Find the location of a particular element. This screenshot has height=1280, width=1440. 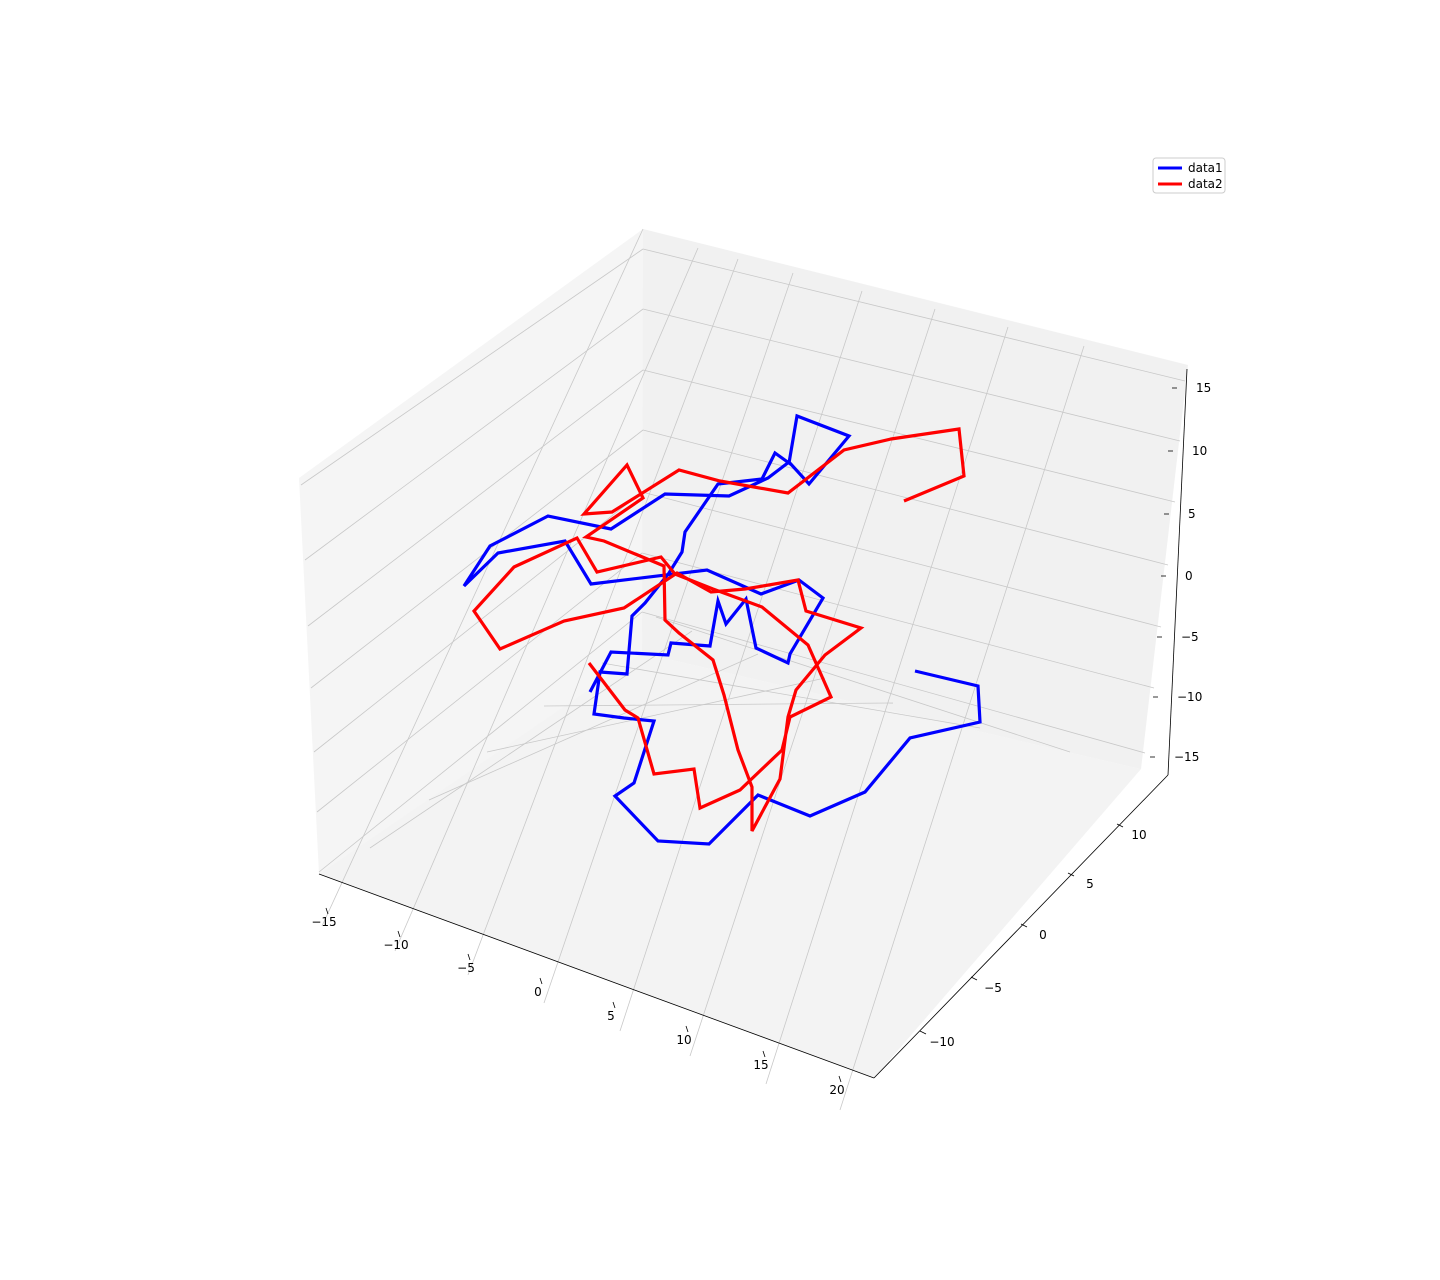

series-layer is located at coordinates (722, 629).